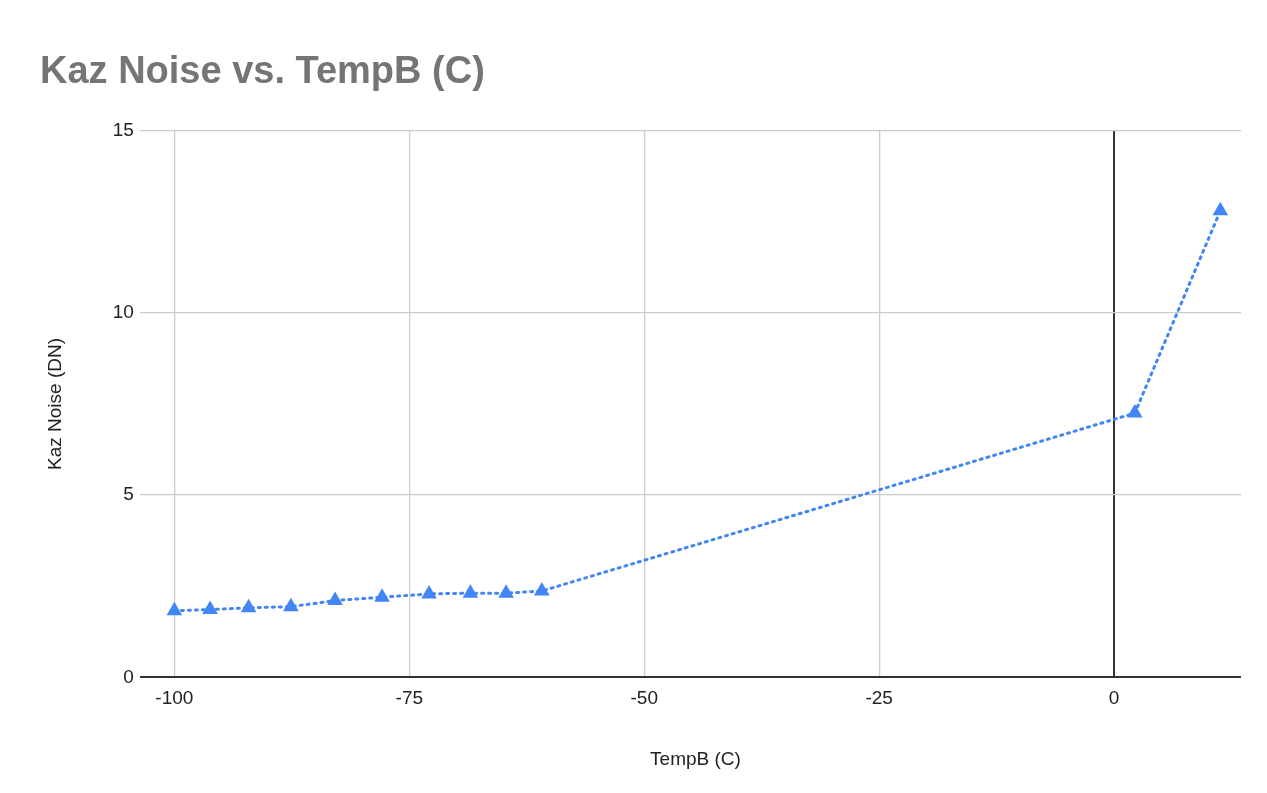 The image size is (1267, 793). I want to click on x-tick-label: 0, so click(1114, 698).